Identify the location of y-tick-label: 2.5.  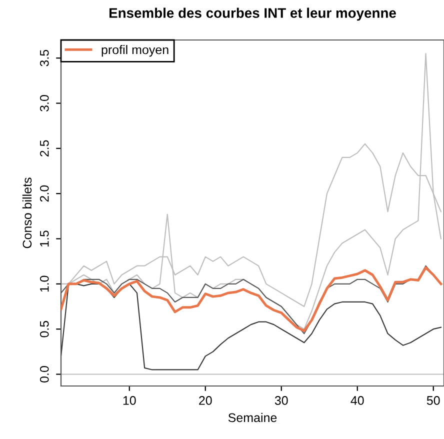
(44, 148).